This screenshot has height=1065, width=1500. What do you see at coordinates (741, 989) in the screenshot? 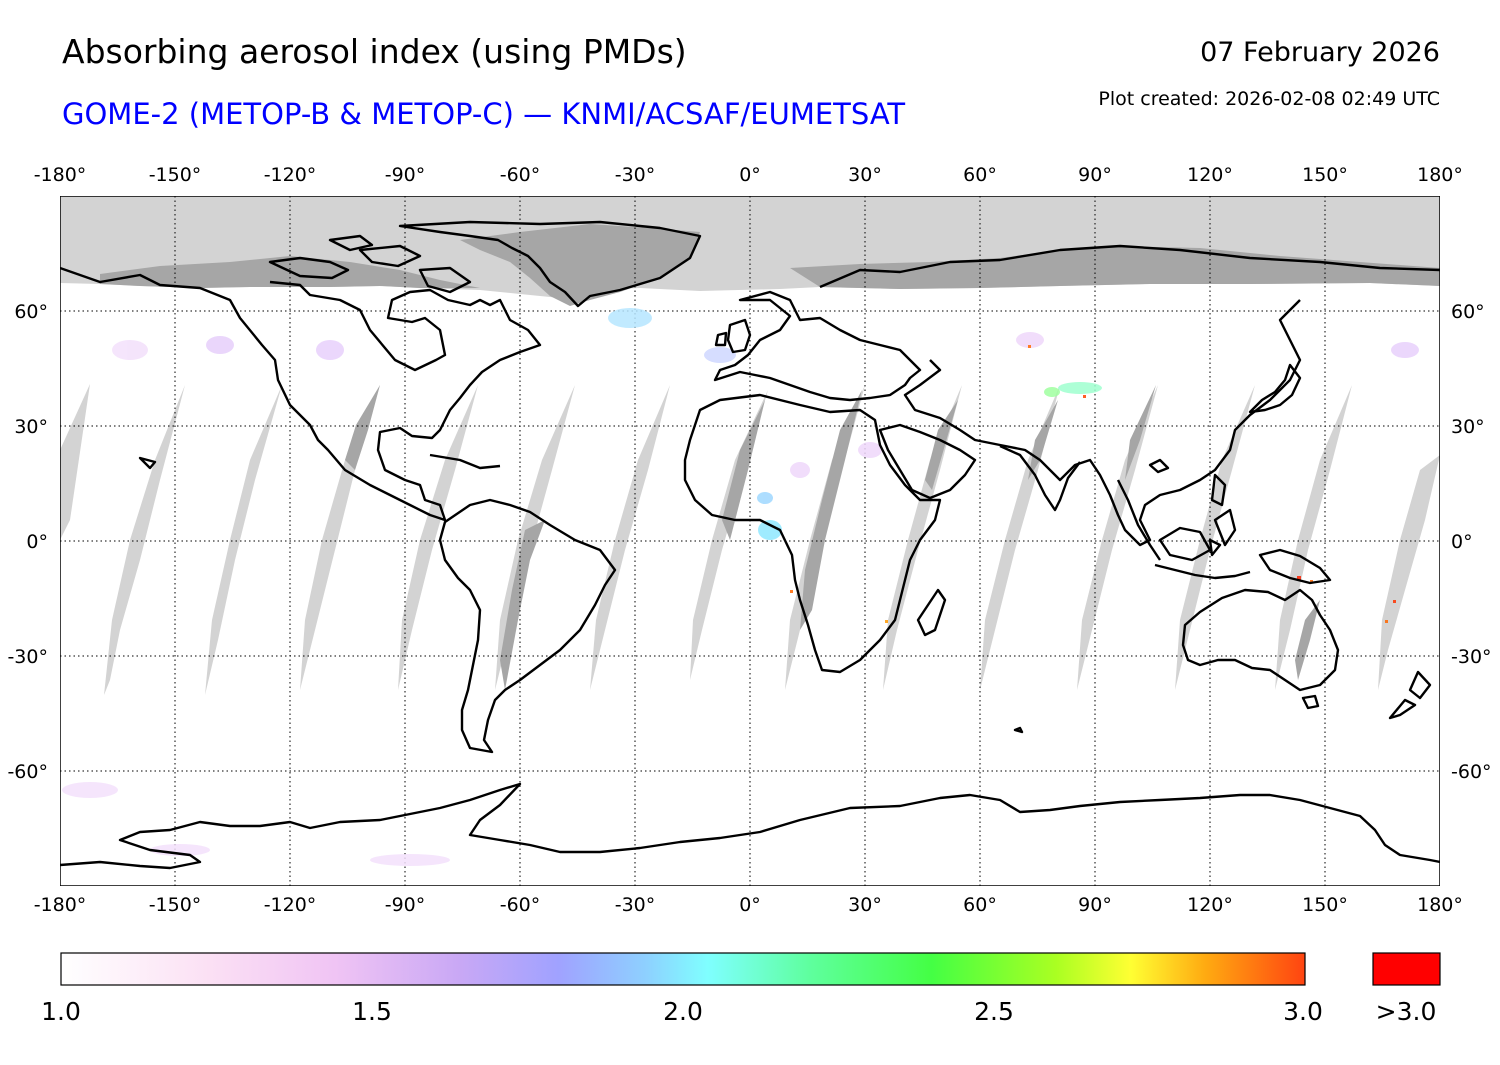
I see `colorbar: 1.0 1.5 2.0 2.5 3.0 >3.0` at bounding box center [741, 989].